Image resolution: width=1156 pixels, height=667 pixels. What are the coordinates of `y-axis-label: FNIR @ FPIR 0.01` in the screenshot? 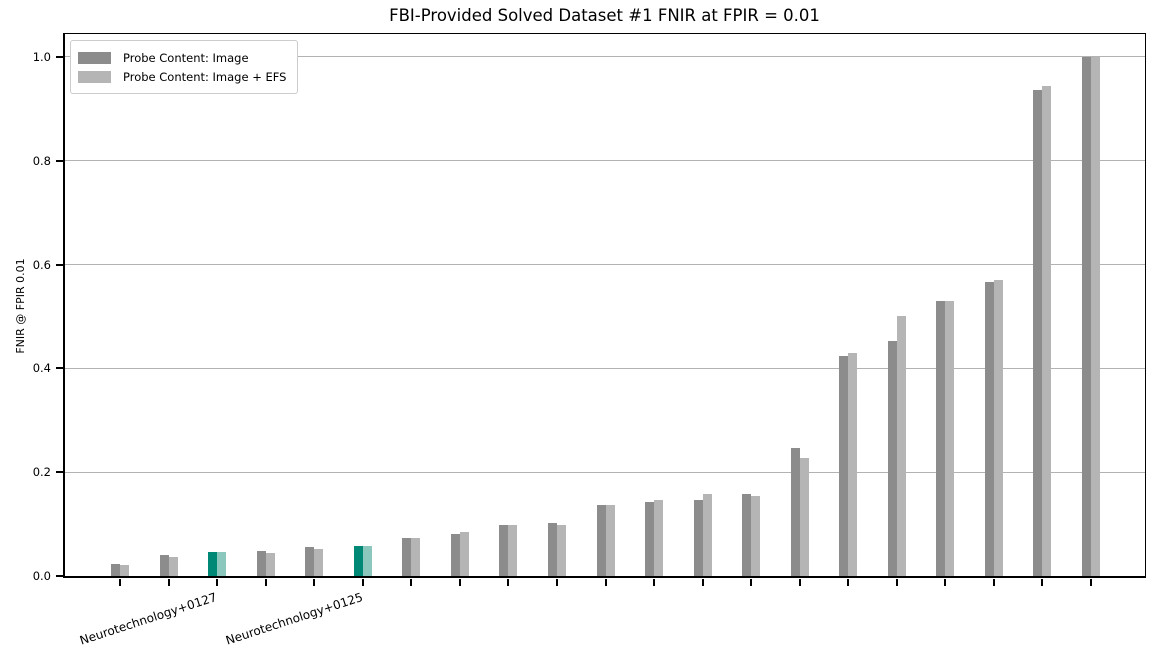 It's located at (20, 306).